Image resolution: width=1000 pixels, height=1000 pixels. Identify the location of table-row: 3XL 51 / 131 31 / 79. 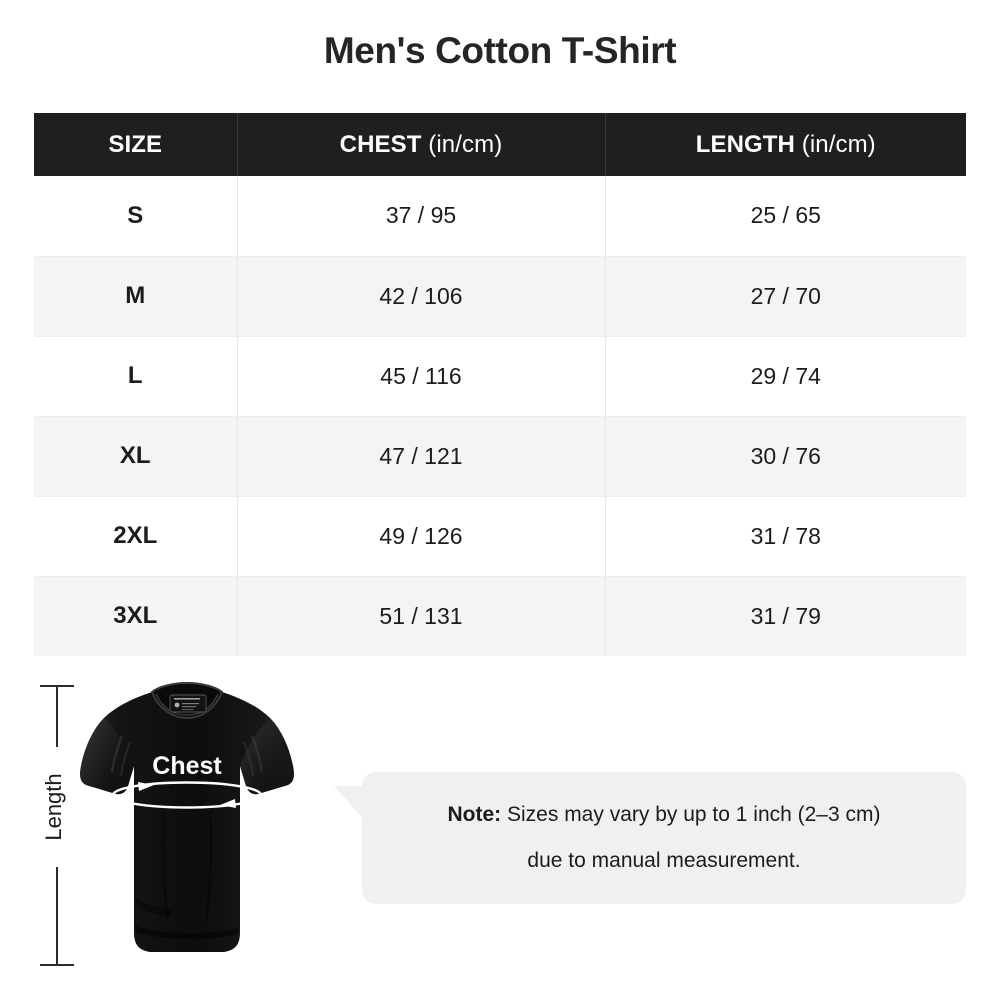
(500, 616).